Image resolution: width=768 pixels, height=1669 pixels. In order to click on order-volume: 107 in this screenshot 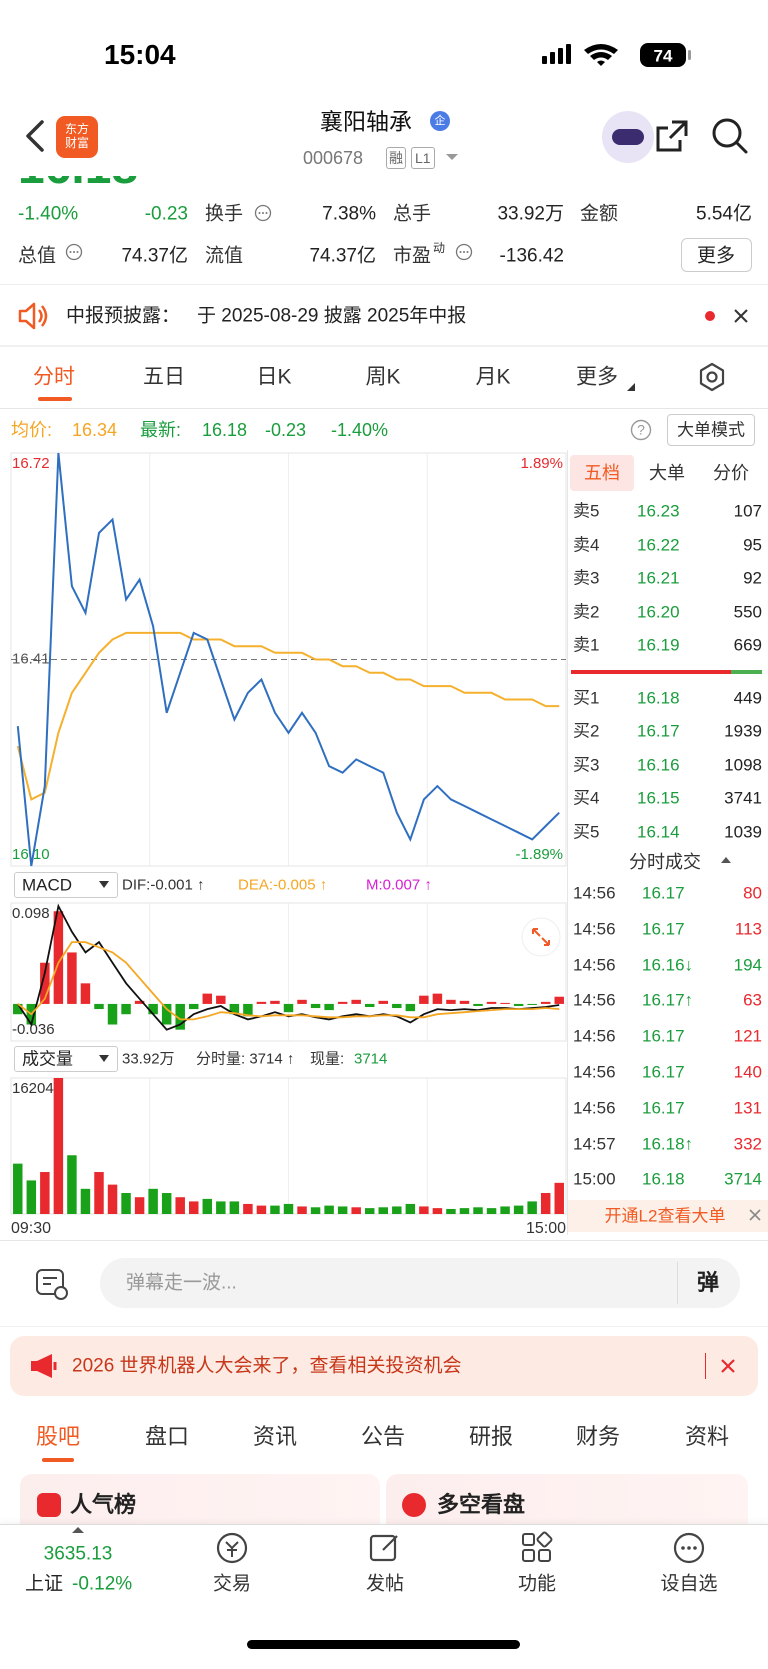, I will do `click(747, 511)`.